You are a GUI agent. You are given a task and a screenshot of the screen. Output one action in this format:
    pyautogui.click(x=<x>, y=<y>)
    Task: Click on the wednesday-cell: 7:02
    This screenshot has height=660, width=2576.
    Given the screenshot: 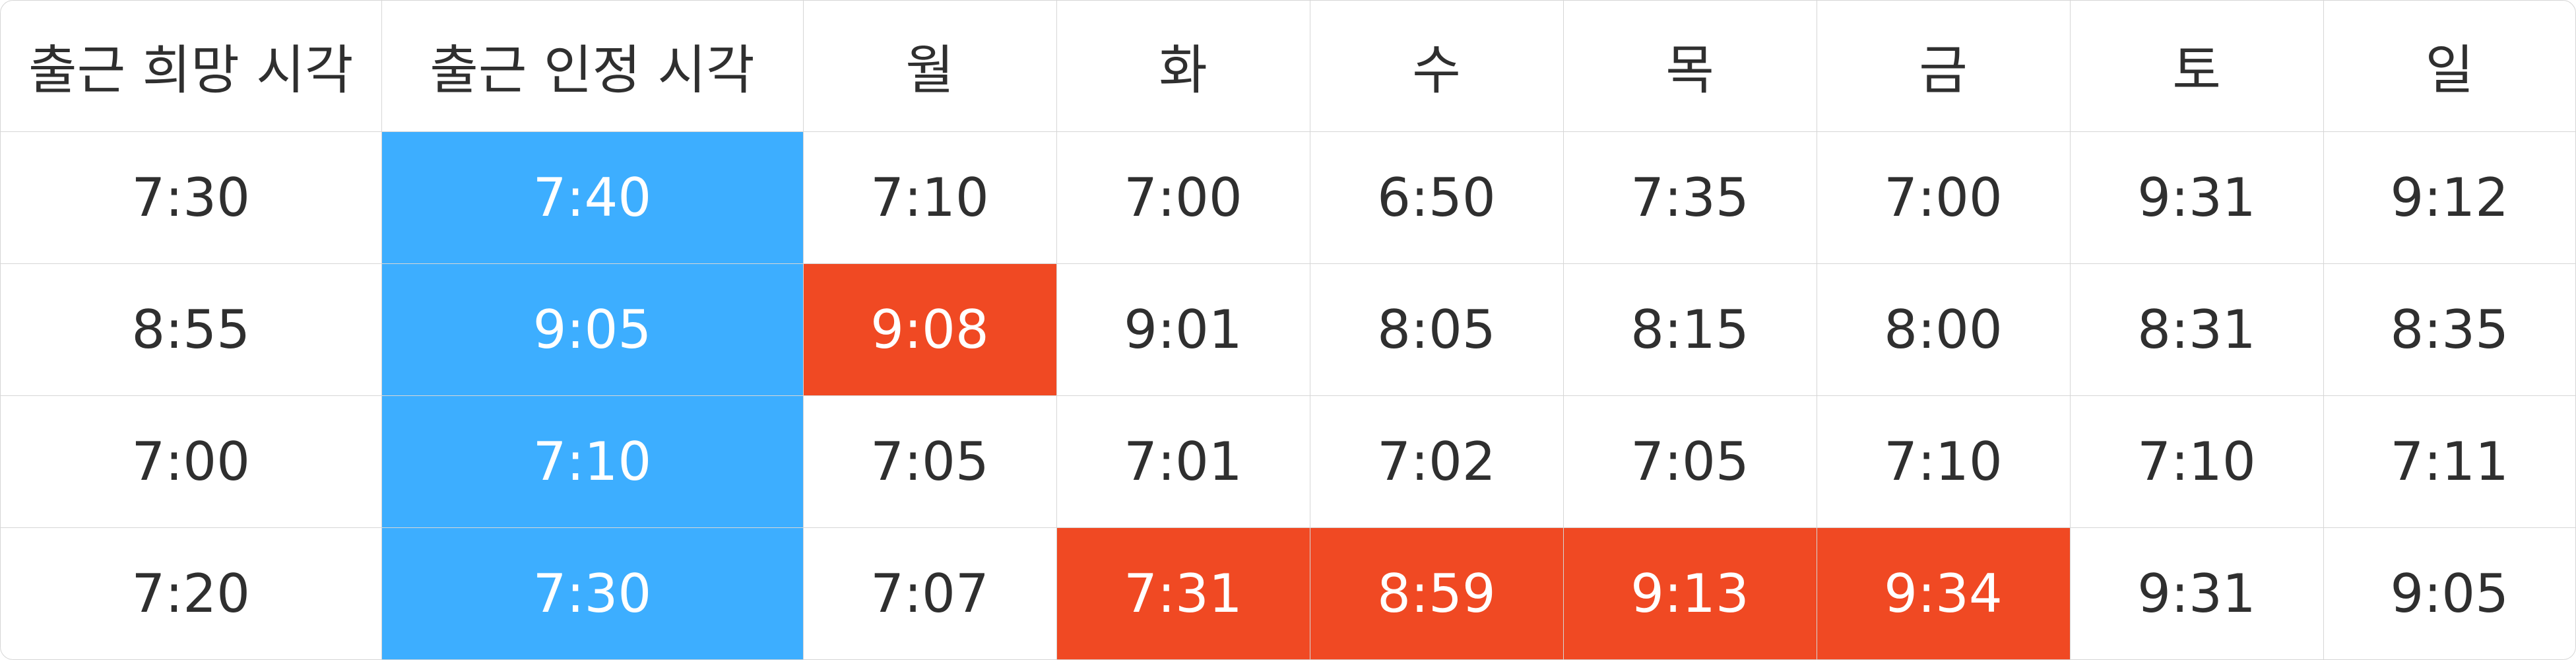 What is the action you would take?
    pyautogui.click(x=1436, y=461)
    